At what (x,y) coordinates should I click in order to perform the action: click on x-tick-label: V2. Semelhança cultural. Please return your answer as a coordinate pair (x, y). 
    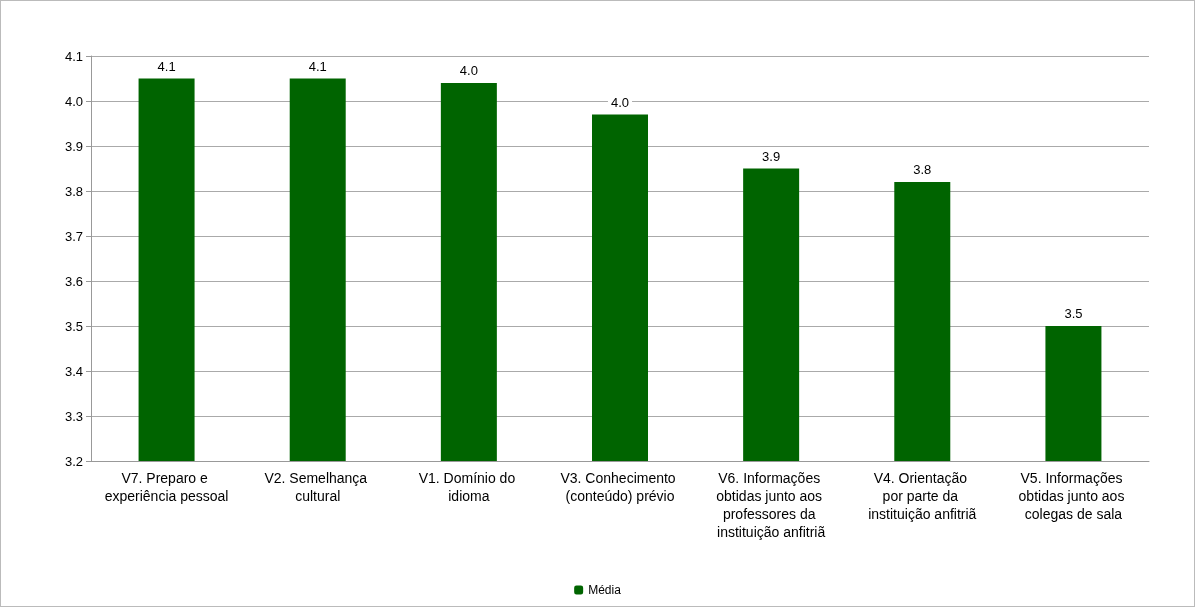
    Looking at the image, I should click on (318, 487).